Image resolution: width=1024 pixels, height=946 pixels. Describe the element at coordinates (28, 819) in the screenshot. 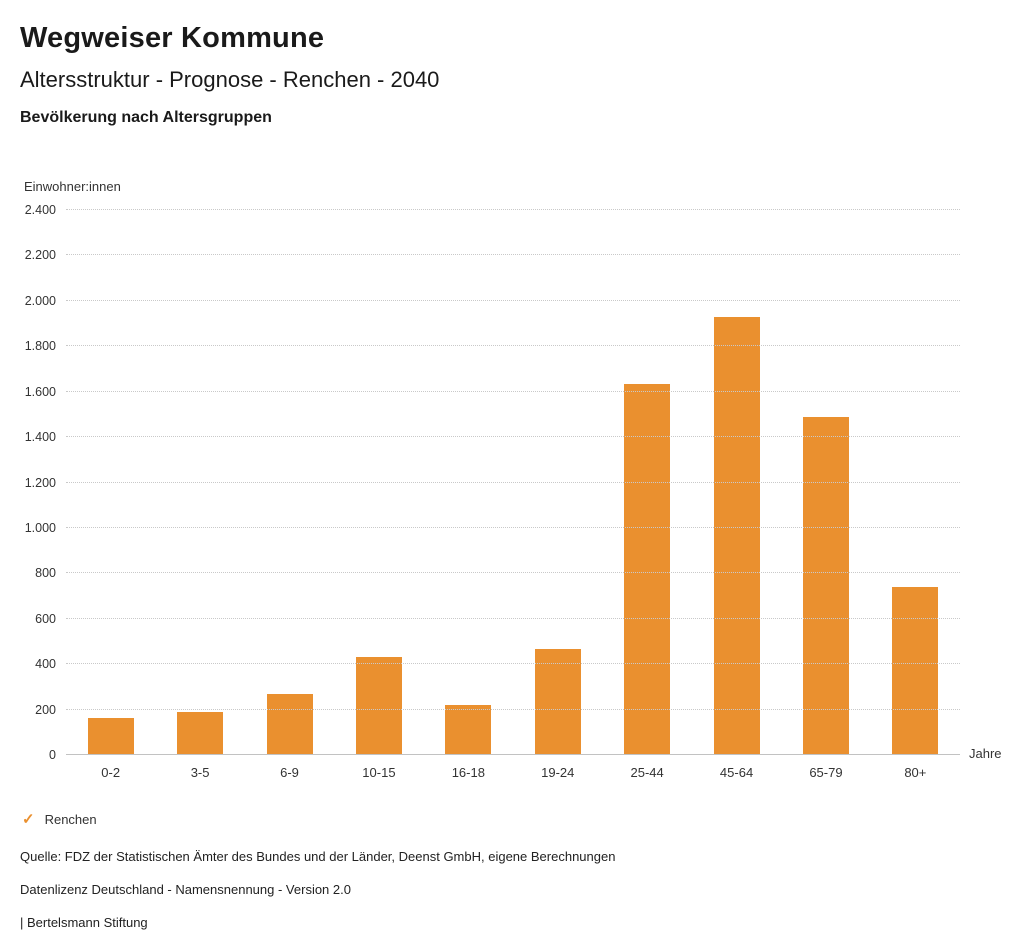

I see `check-icon: ✓` at that location.